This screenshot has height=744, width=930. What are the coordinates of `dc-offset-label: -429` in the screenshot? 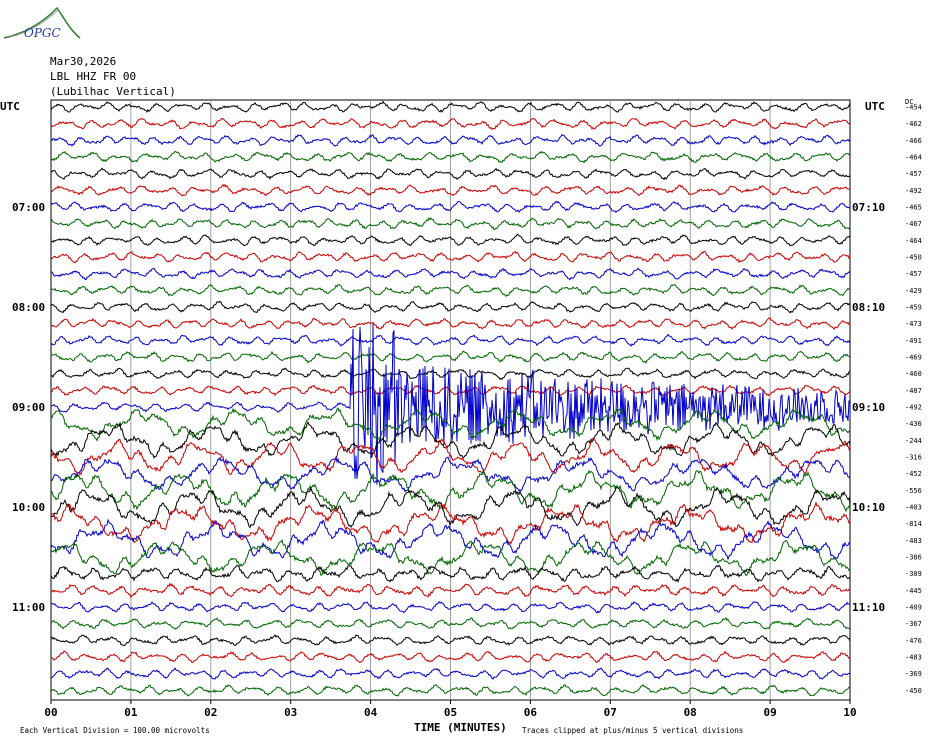 It's located at (913, 291).